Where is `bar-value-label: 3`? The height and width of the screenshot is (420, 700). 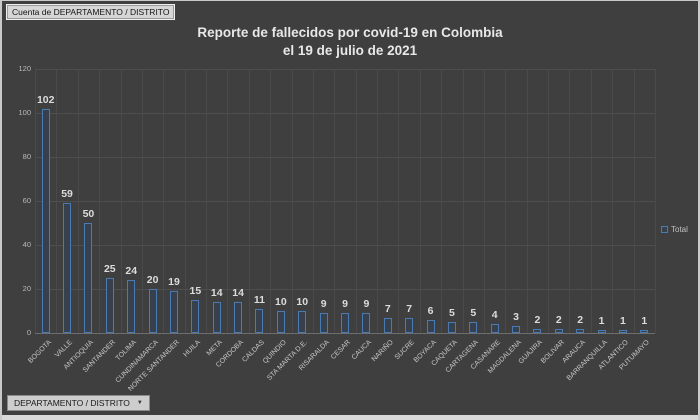 bar-value-label: 3 is located at coordinates (516, 317).